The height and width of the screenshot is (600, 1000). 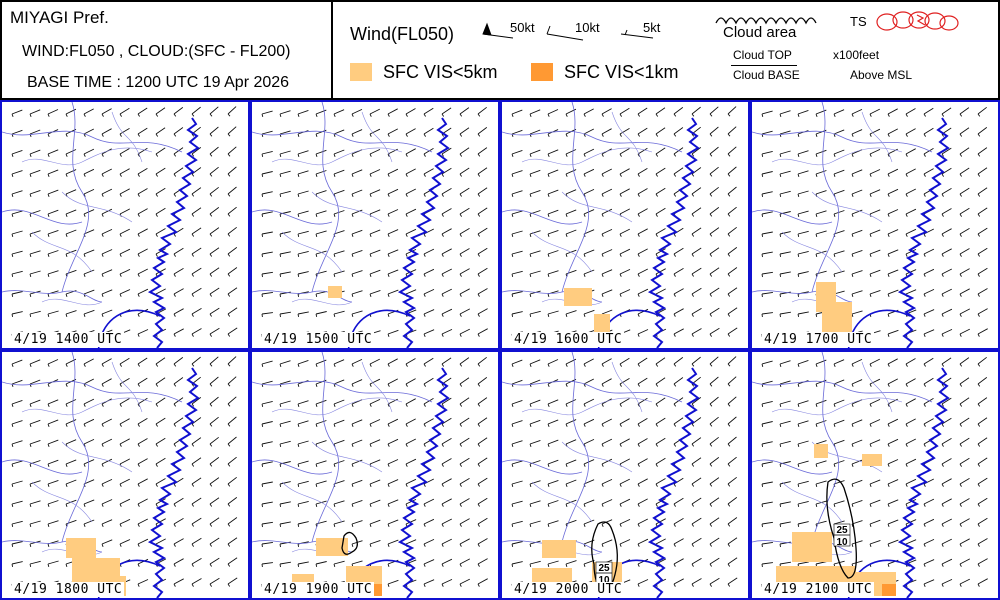 I want to click on panel-time-label: 4/19 1500 UTC, so click(x=318, y=339).